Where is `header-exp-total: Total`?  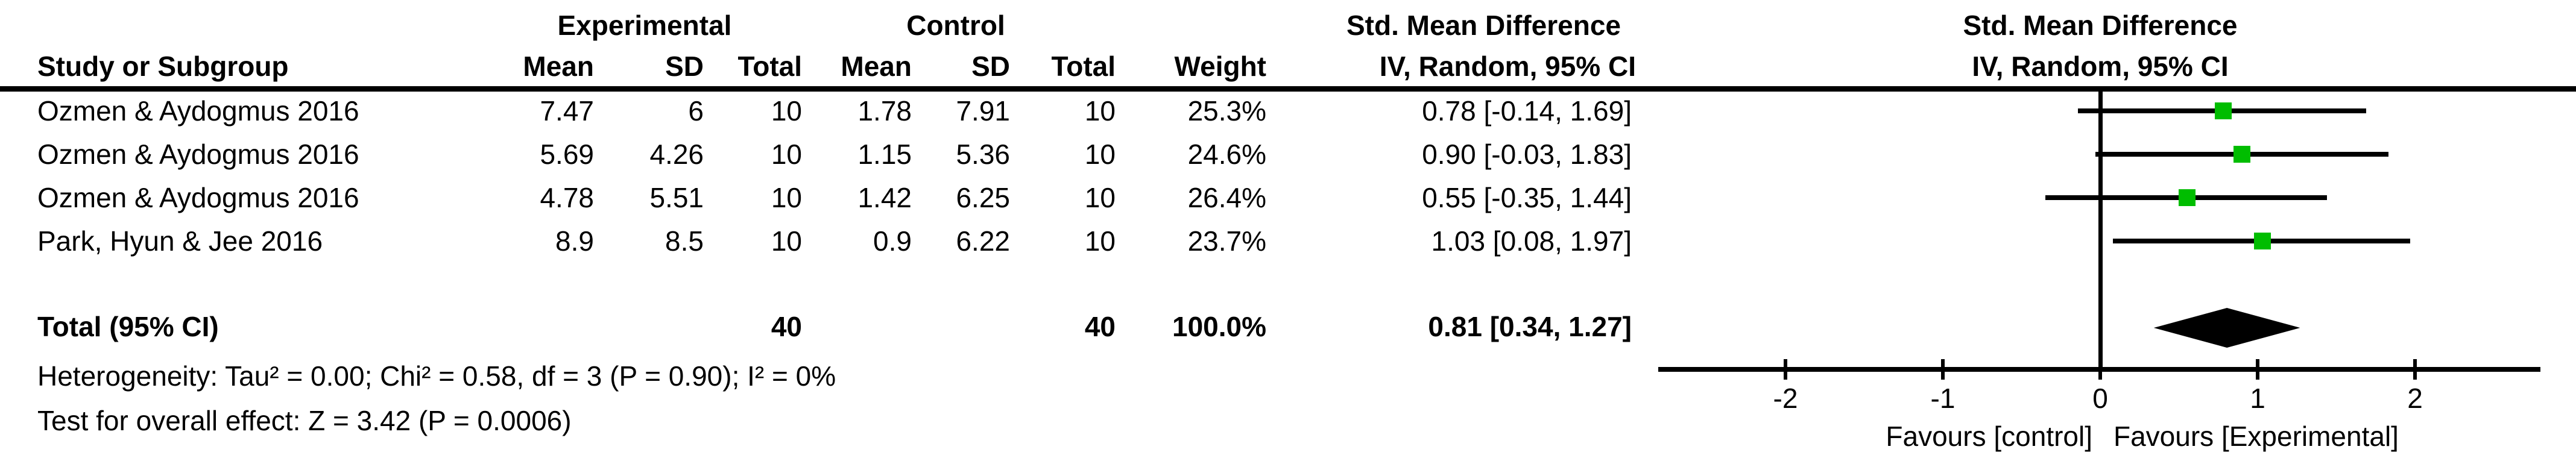 header-exp-total: Total is located at coordinates (769, 66).